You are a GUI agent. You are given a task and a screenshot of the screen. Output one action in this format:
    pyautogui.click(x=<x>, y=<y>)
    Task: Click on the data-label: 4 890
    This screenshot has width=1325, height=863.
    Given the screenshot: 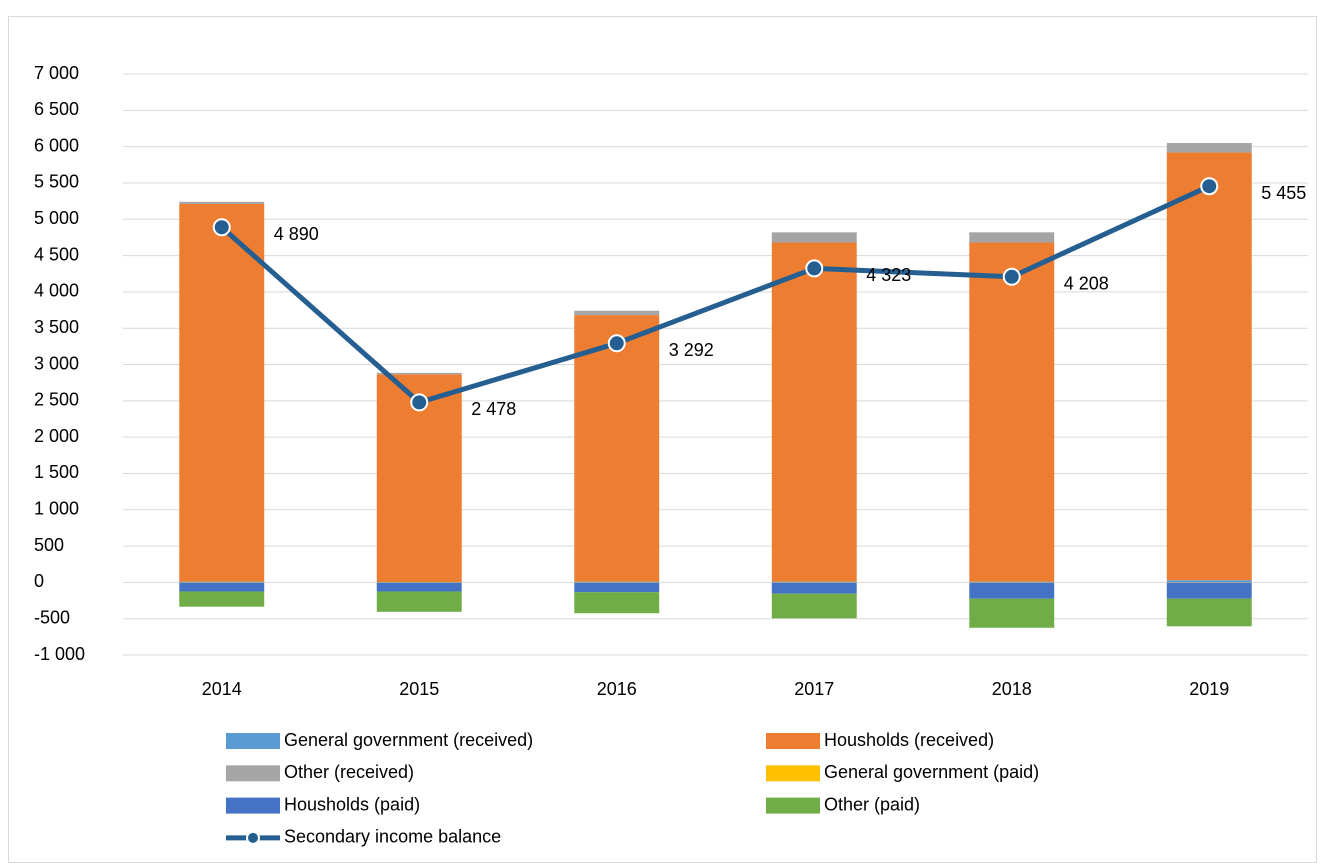 What is the action you would take?
    pyautogui.click(x=296, y=234)
    